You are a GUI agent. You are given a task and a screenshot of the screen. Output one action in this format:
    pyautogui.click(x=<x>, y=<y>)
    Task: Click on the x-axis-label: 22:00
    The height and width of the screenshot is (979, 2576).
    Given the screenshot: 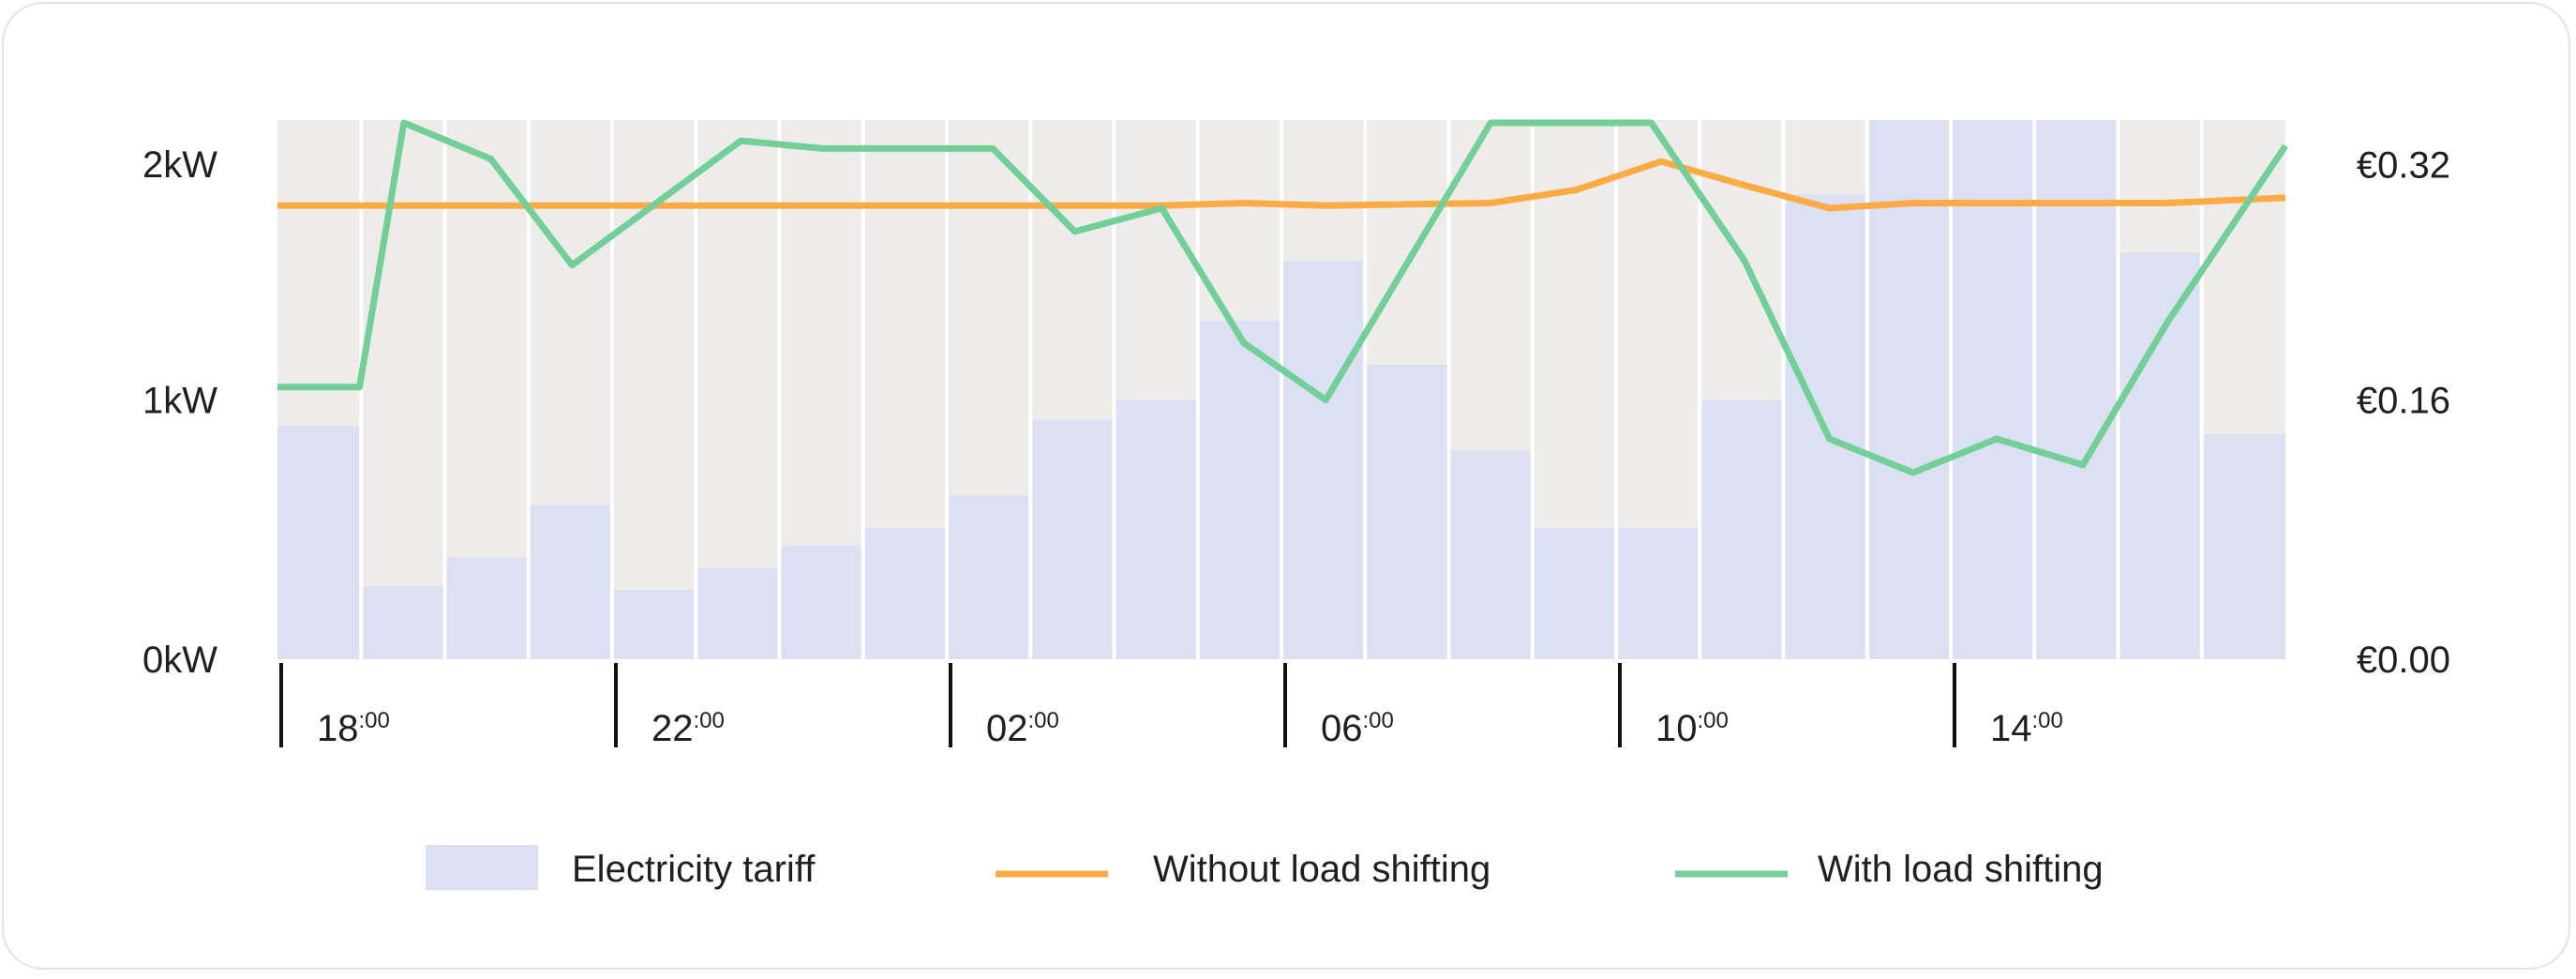 What is the action you would take?
    pyautogui.click(x=688, y=728)
    